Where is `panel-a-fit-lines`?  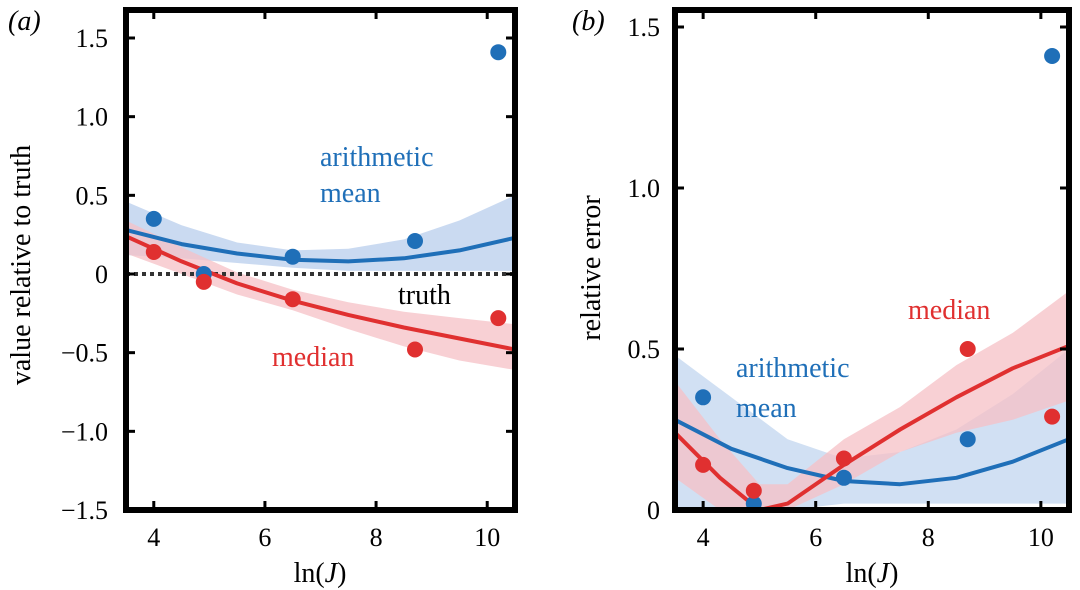 panel-a-fit-lines is located at coordinates (320, 289).